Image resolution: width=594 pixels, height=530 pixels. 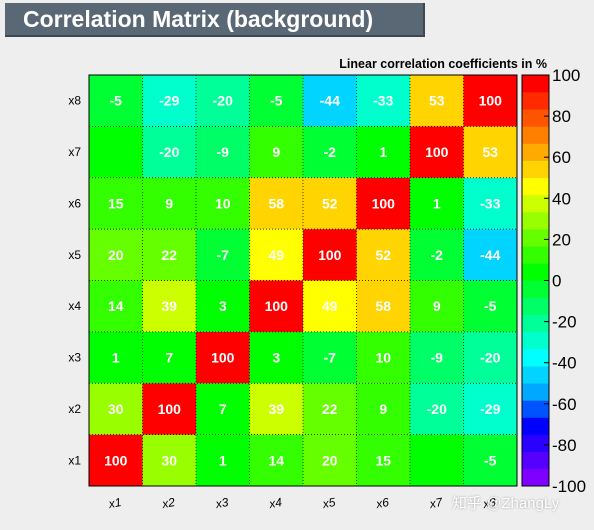 What do you see at coordinates (74, 101) in the screenshot?
I see `y-tick-label: x8` at bounding box center [74, 101].